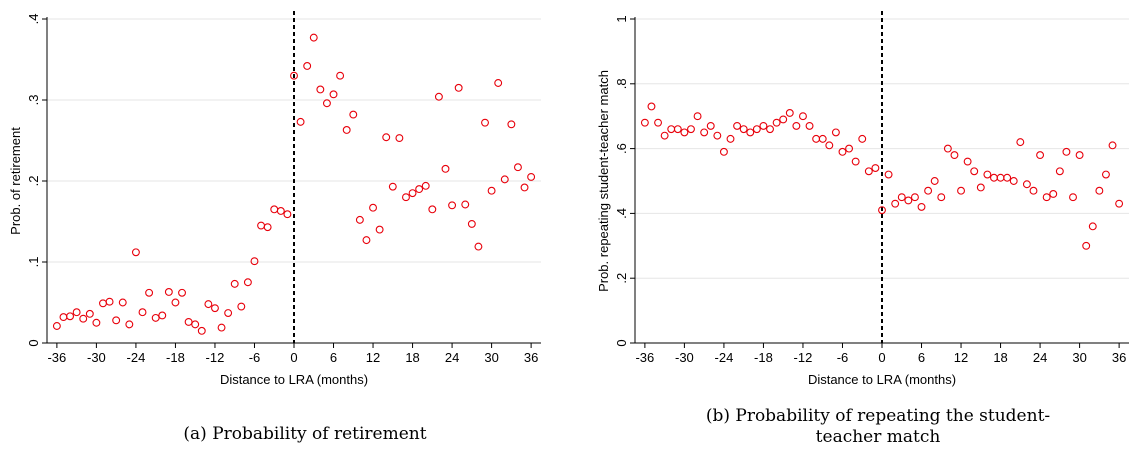 This screenshot has width=1132, height=451. What do you see at coordinates (763, 357) in the screenshot?
I see `x-tick-label: -18` at bounding box center [763, 357].